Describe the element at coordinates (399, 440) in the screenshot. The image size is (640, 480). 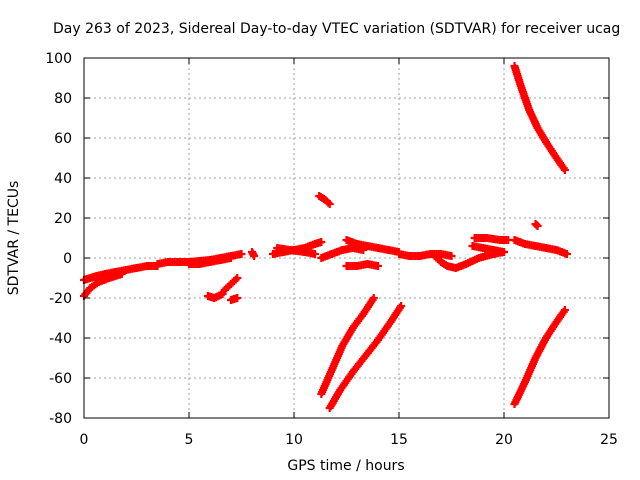
I see `x-tick-label: 15` at that location.